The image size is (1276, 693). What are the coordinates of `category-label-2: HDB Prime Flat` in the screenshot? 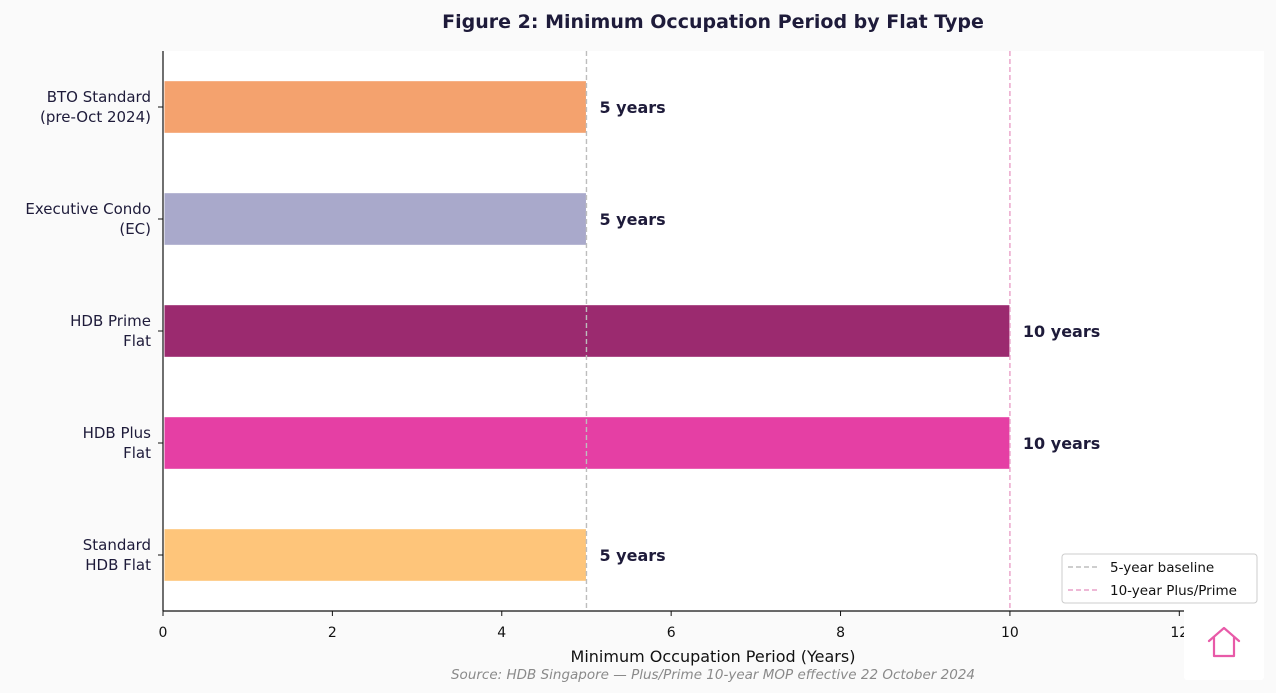 It's located at (110, 331).